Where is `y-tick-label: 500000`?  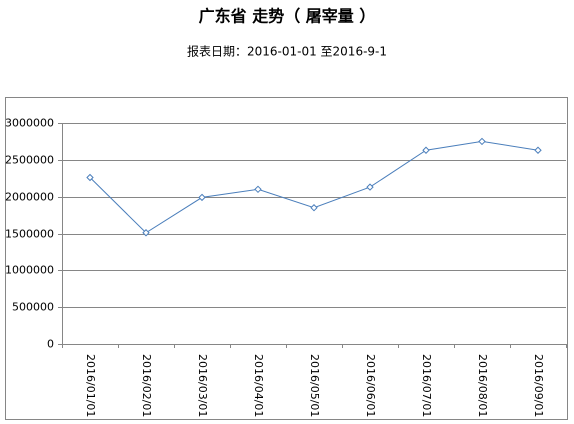 y-tick-label: 500000 is located at coordinates (33, 307).